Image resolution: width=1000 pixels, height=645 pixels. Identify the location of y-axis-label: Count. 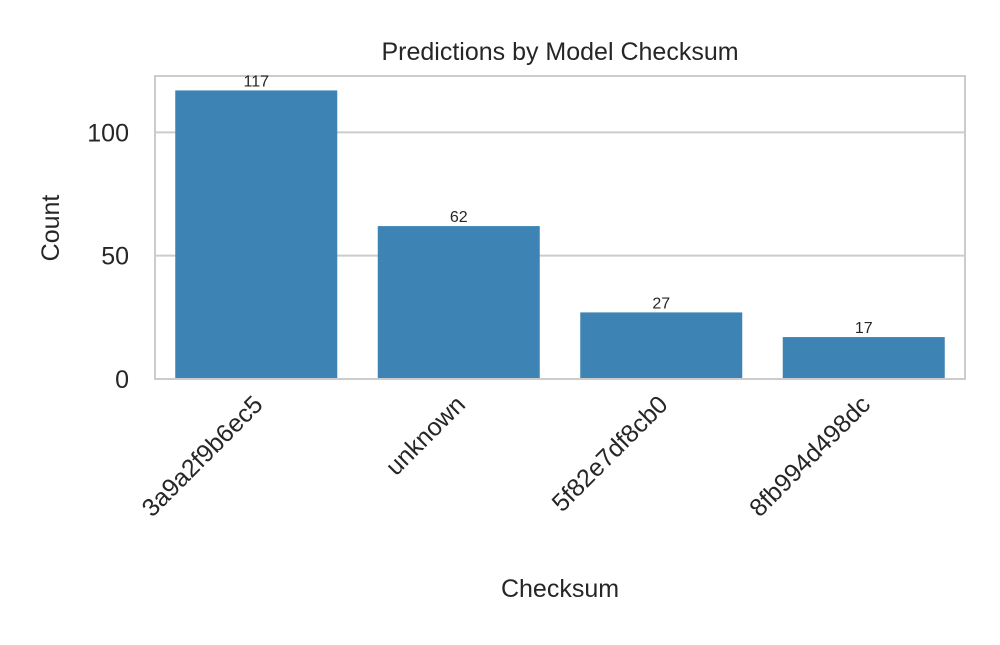
(51, 228).